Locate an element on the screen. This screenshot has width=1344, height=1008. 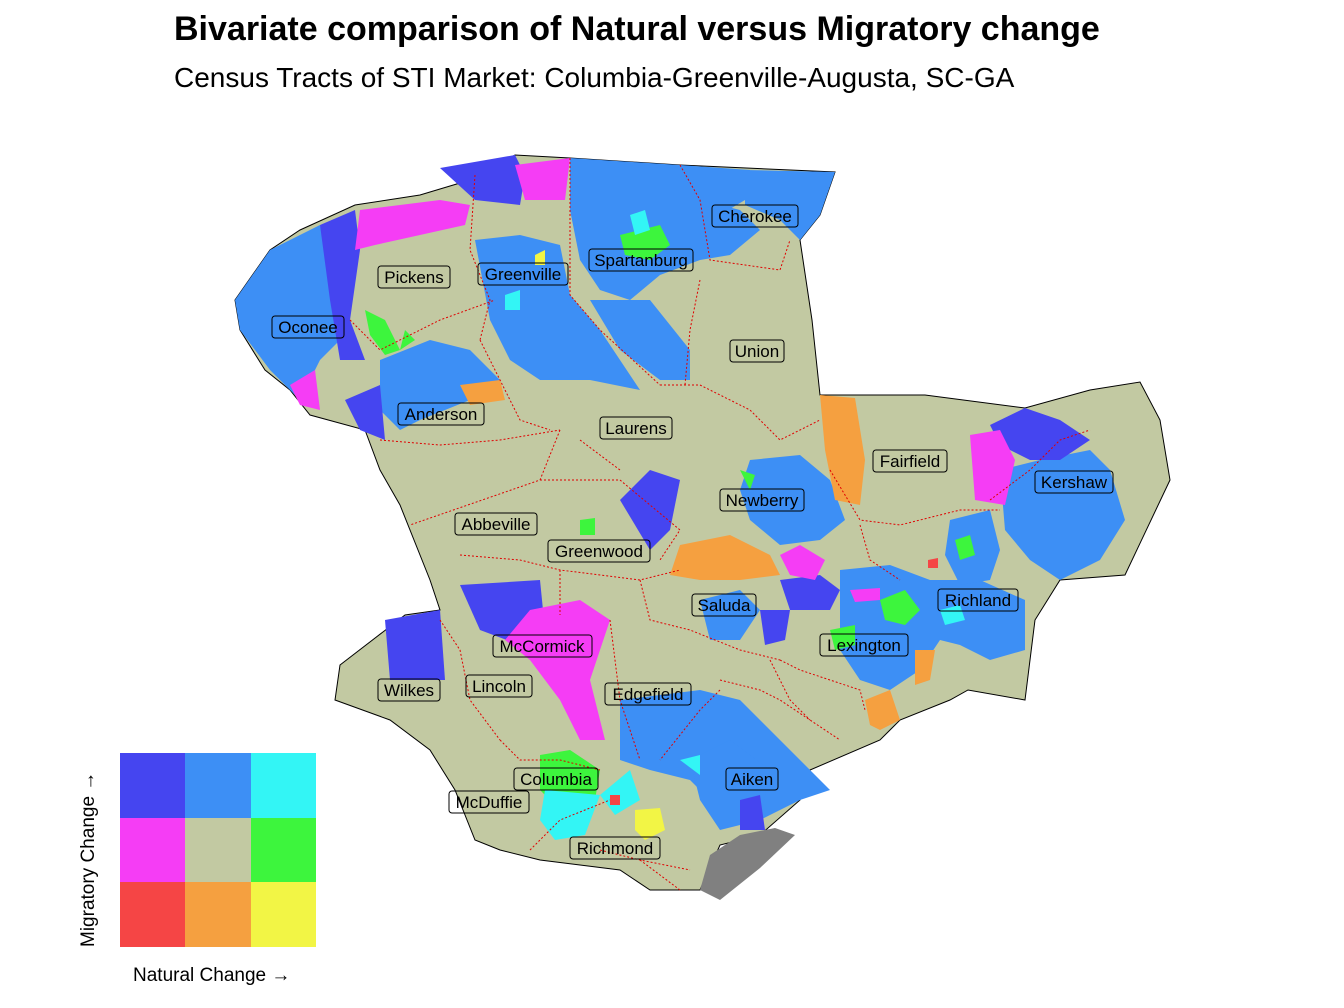
legend-y-axis-label: Migratory Change → is located at coordinates (88, 859).